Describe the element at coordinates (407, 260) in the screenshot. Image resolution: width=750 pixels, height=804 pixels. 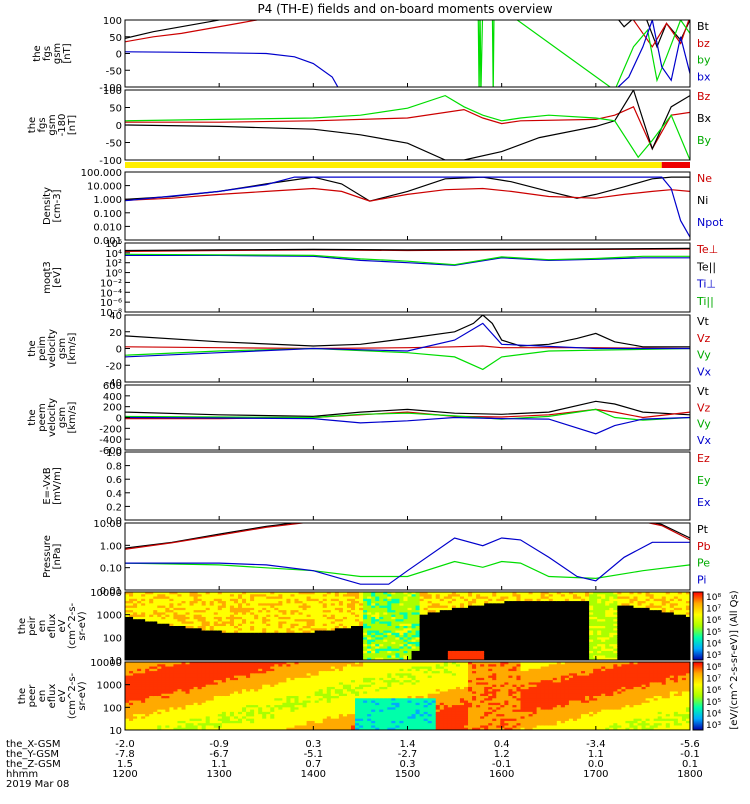
I see `series-temperature-Ti⊥` at that location.